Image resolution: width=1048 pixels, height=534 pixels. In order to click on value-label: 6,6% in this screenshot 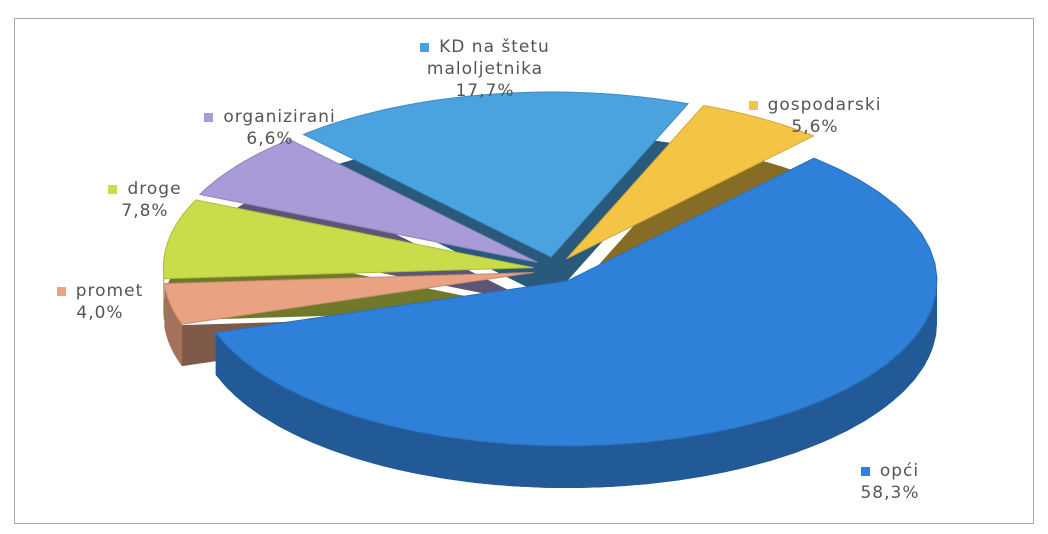, I will do `click(270, 139)`.